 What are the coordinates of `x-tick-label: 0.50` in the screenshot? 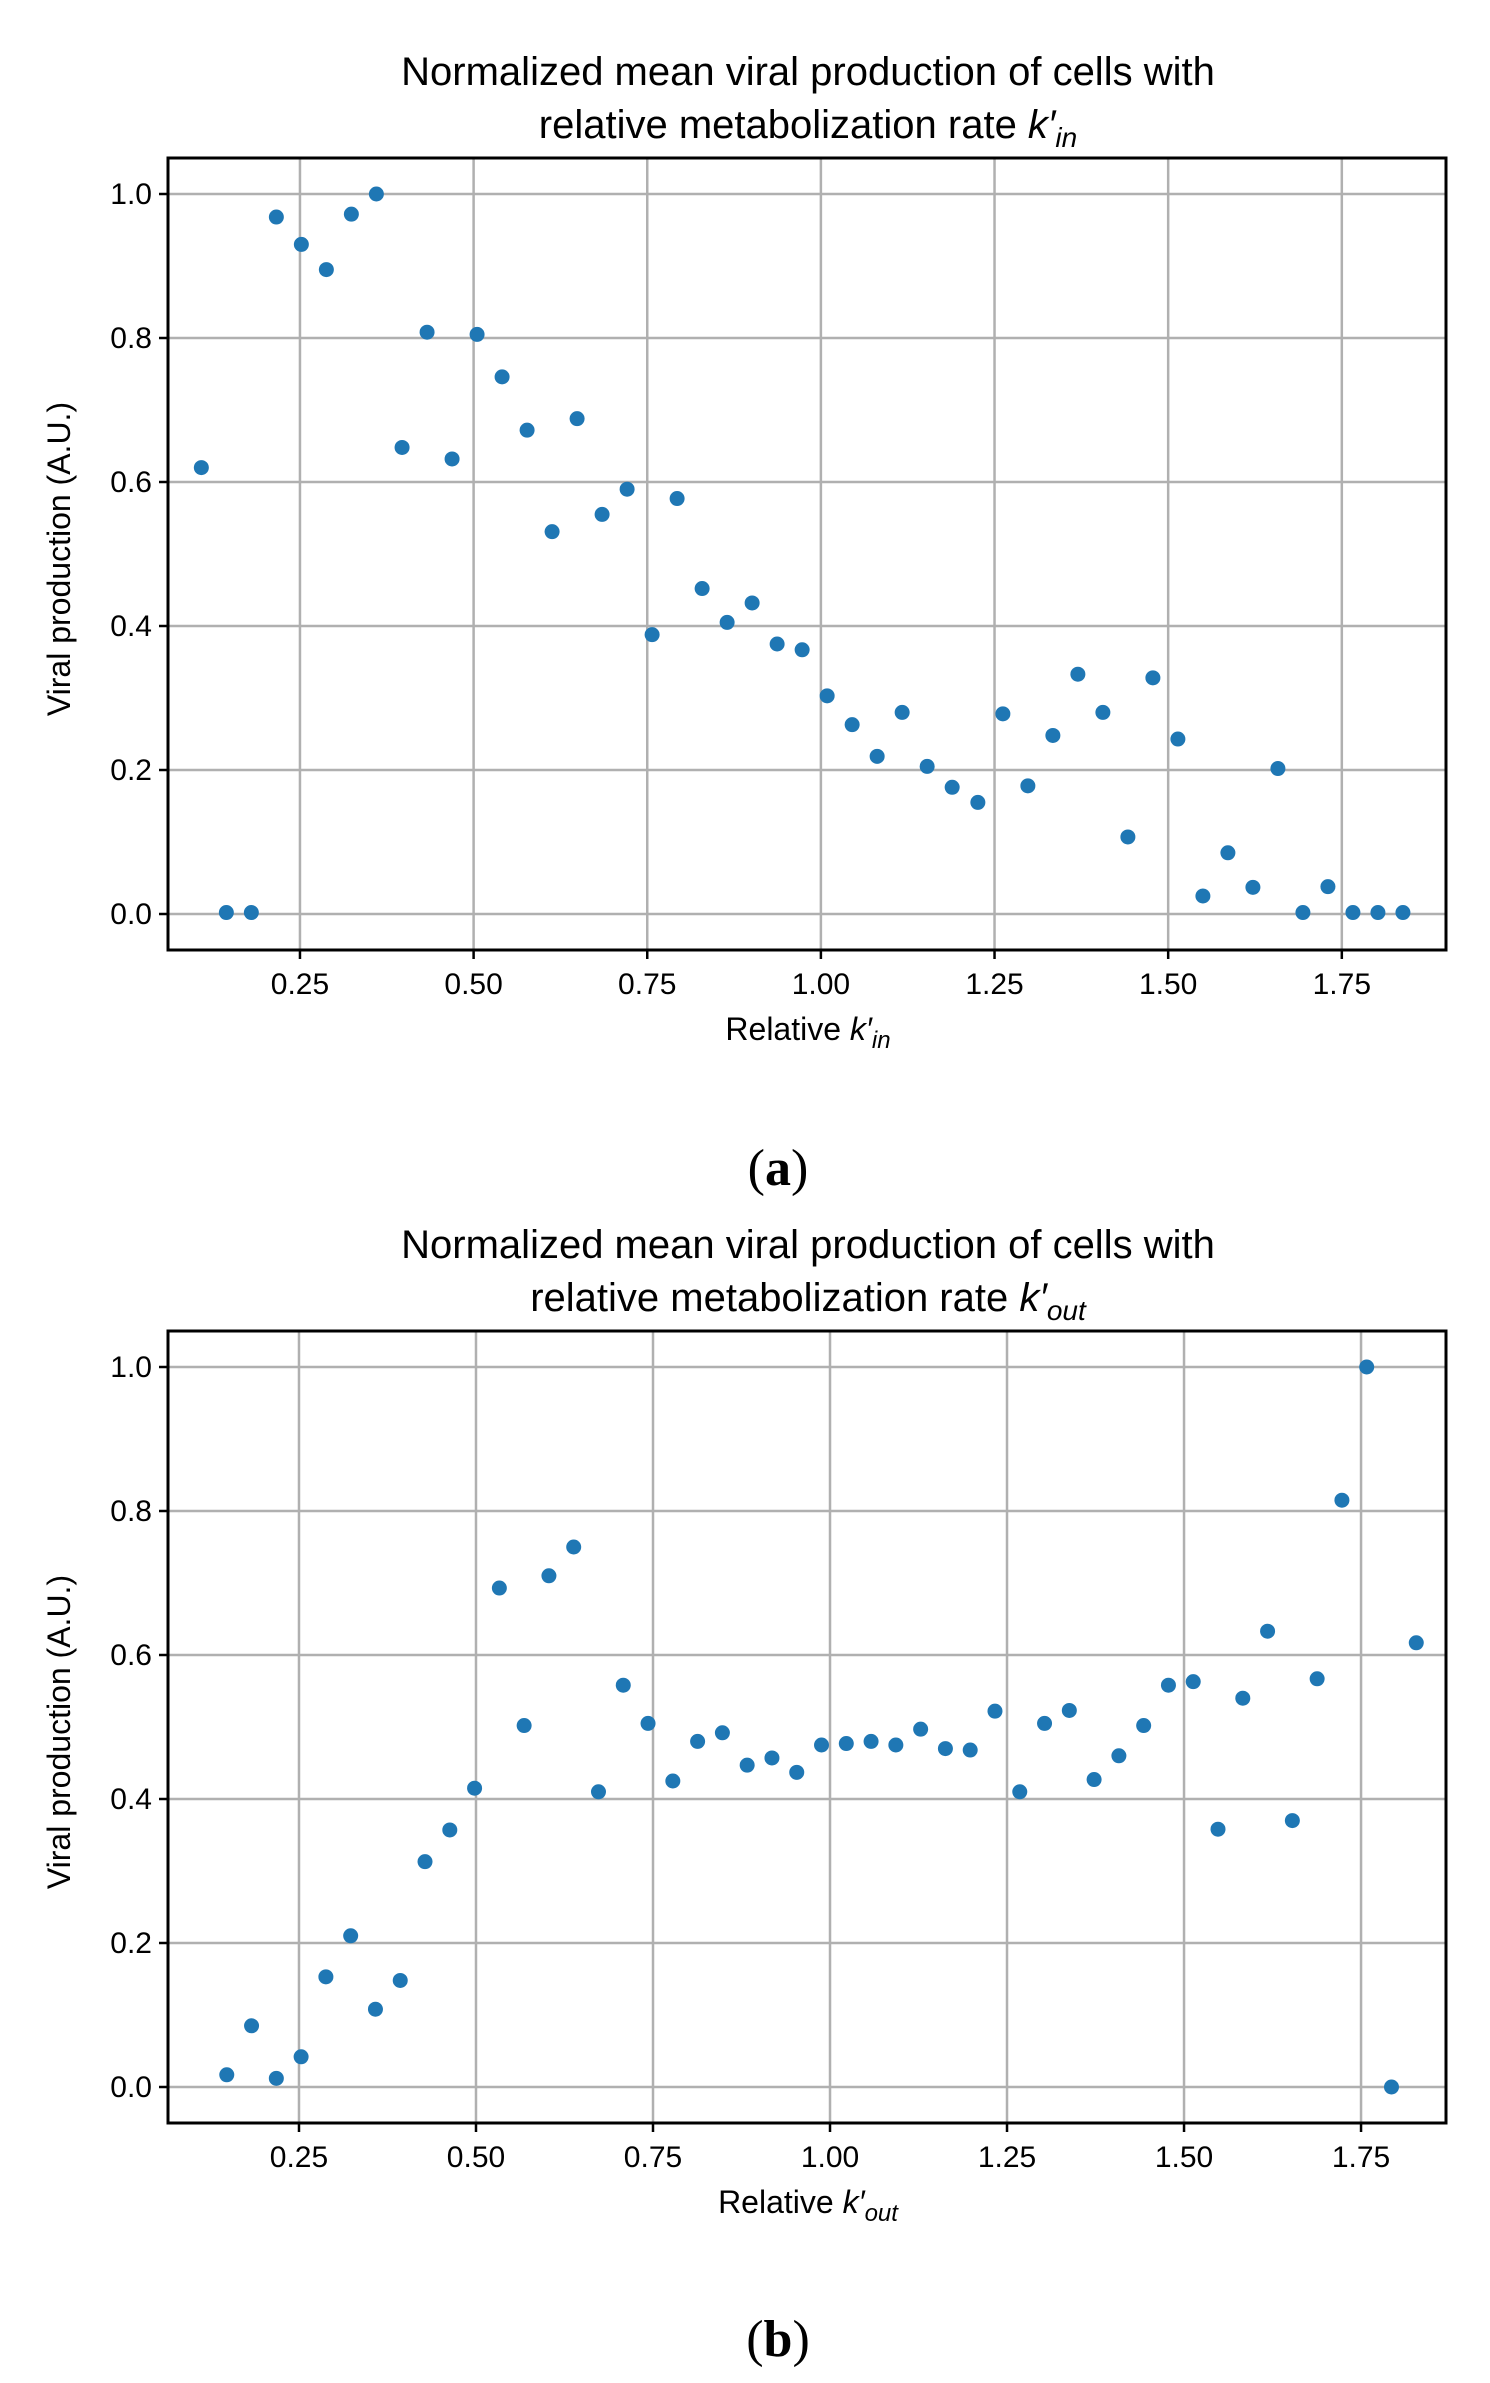 It's located at (476, 2157).